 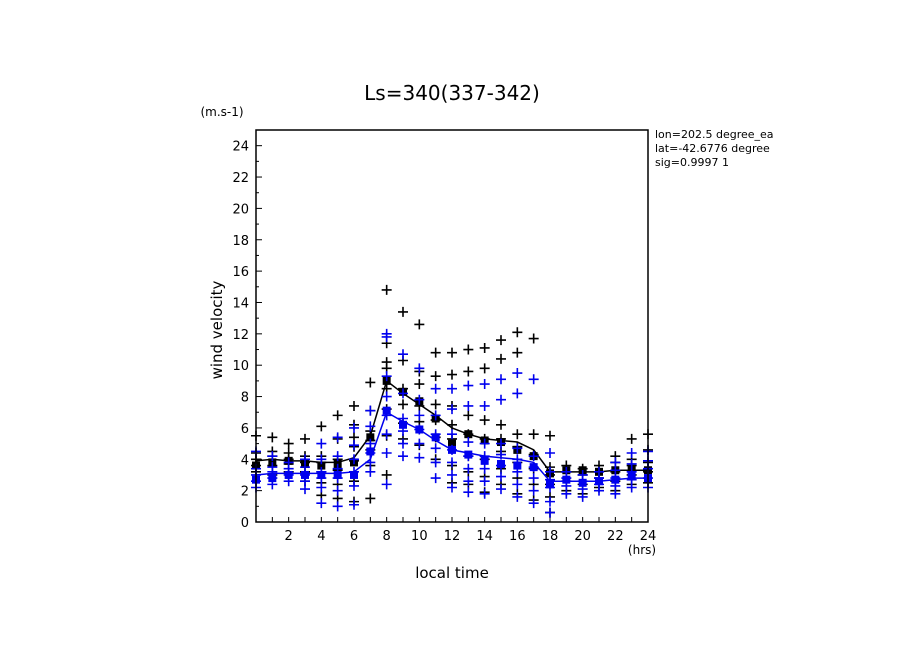 What do you see at coordinates (484, 536) in the screenshot?
I see `x-tick-label: 14` at bounding box center [484, 536].